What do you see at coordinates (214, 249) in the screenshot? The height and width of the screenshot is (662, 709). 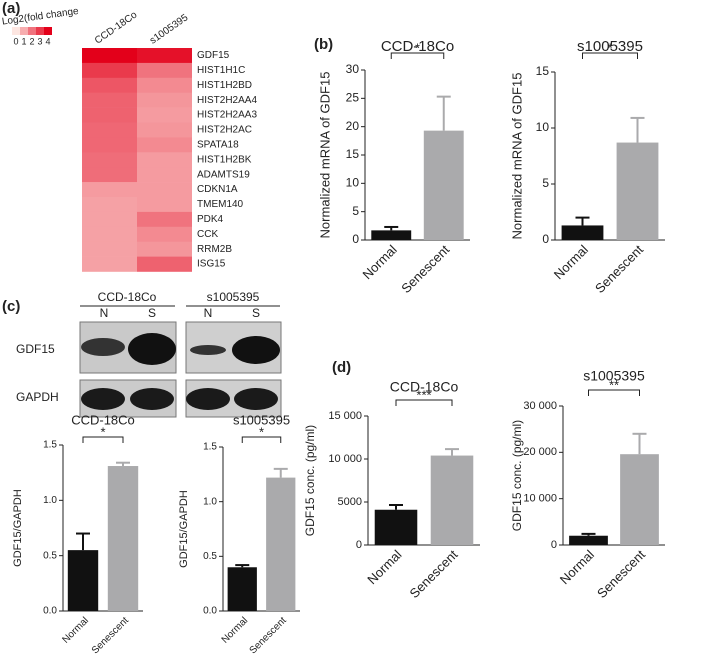 I see `row-label: RRM2B` at bounding box center [214, 249].